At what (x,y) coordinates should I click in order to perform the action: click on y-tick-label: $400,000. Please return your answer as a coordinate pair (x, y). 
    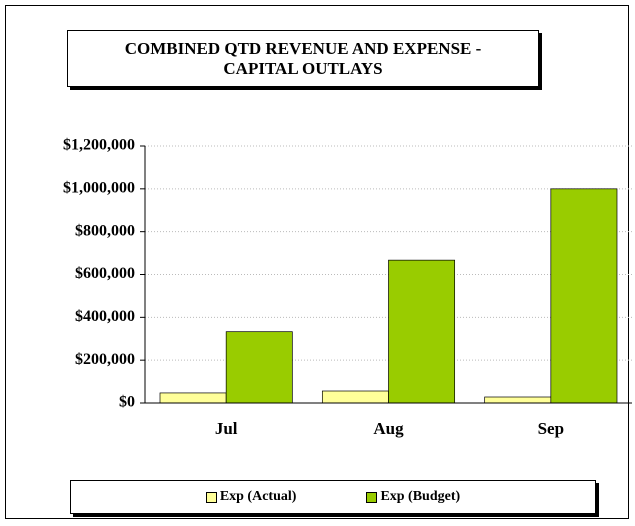
    Looking at the image, I should click on (105, 316).